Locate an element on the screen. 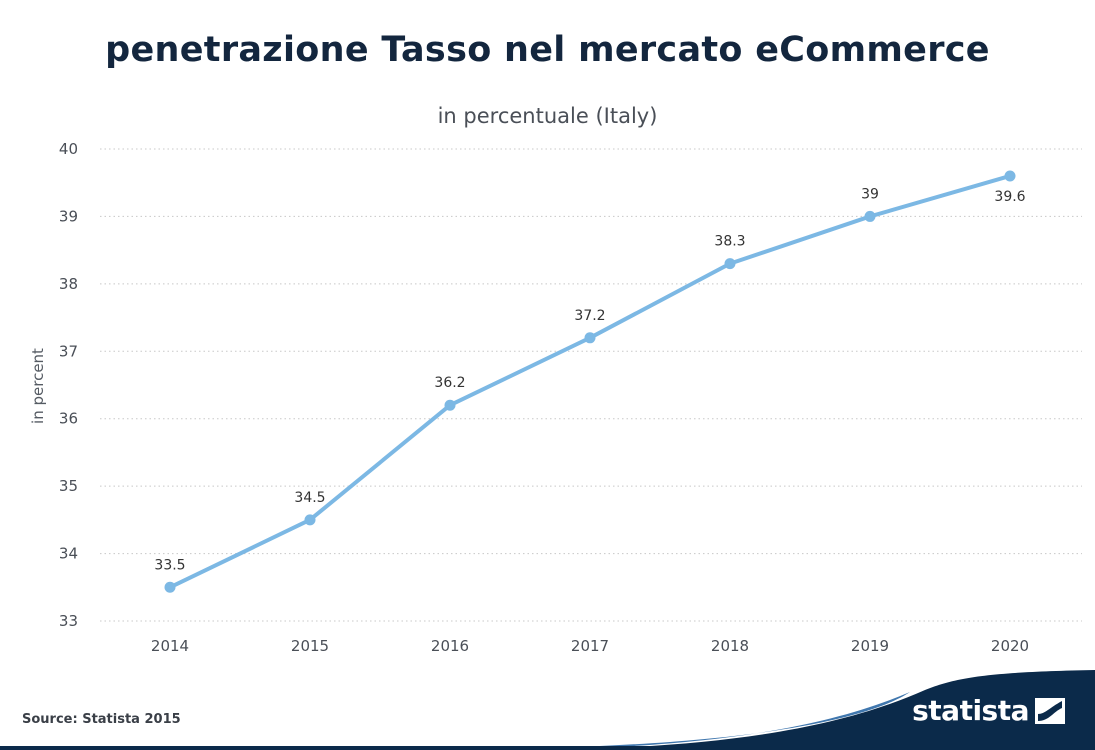 The image size is (1095, 750). data-label: 39 is located at coordinates (870, 194).